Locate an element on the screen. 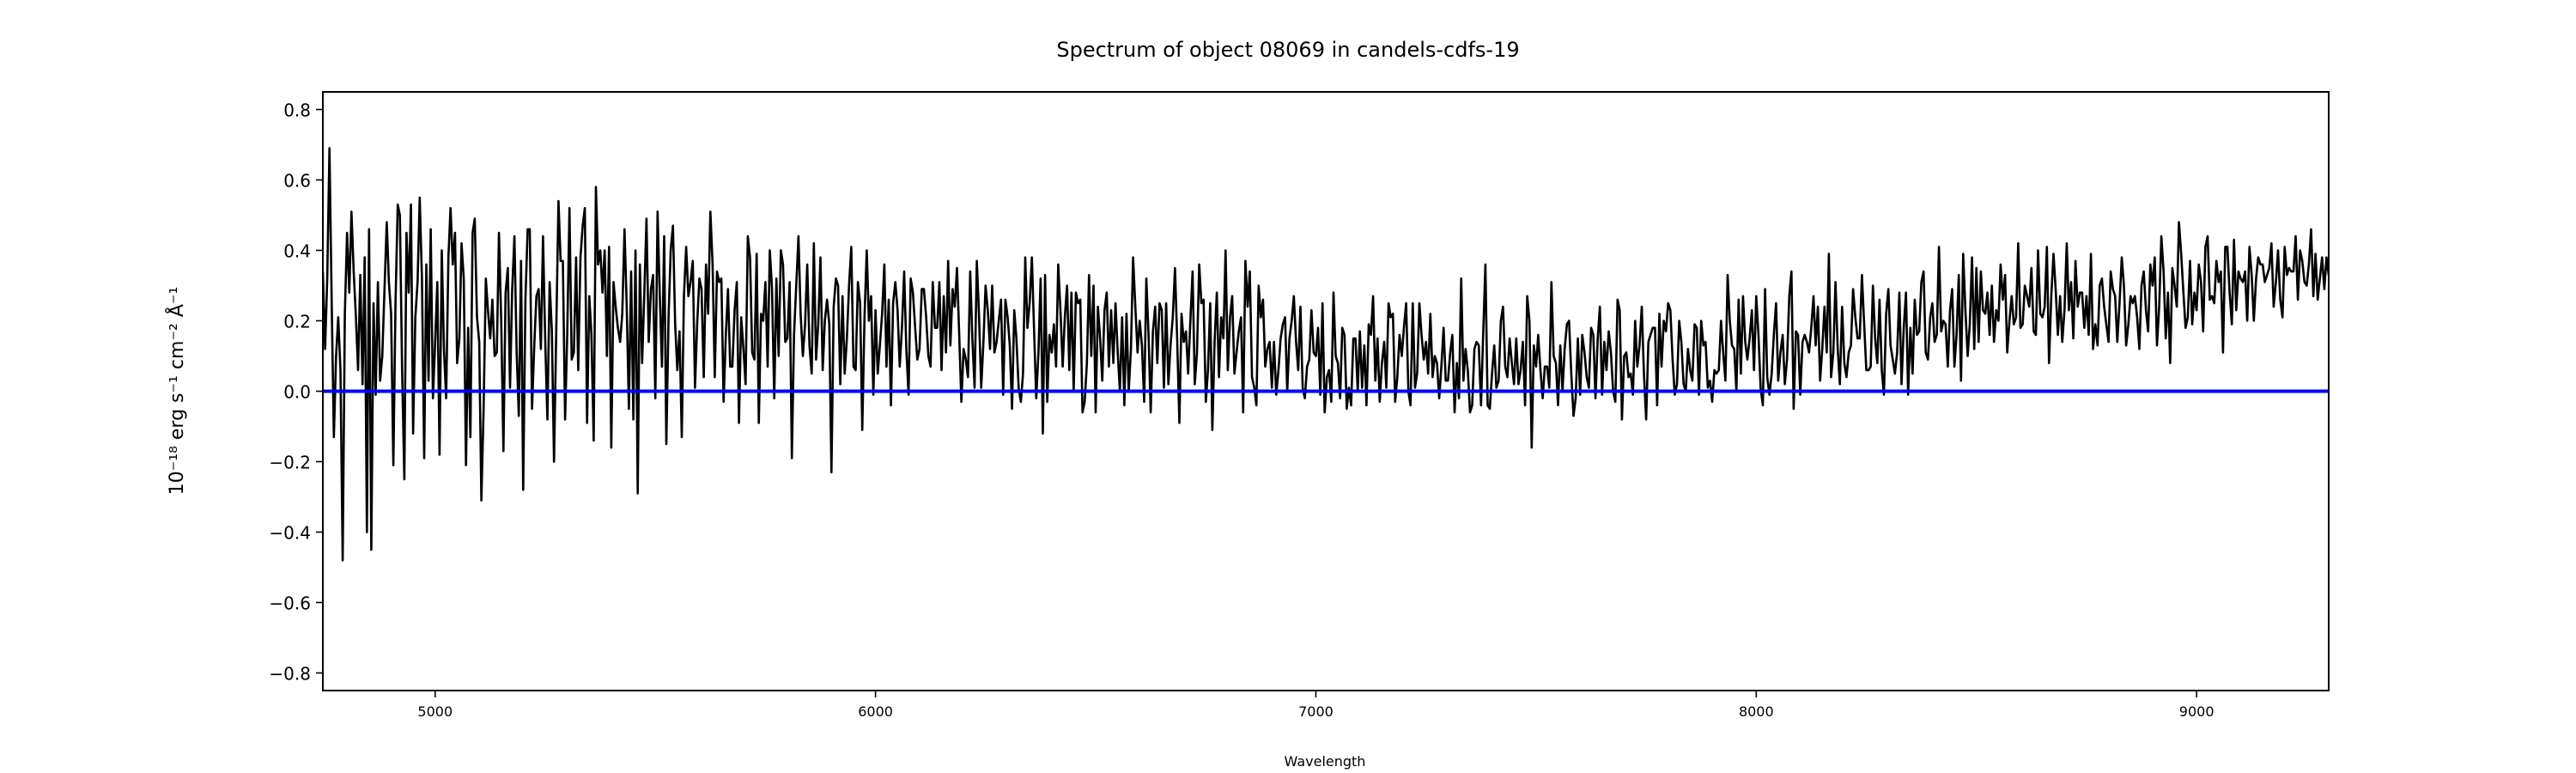 The height and width of the screenshot is (773, 2576). x-tick-label: 9000 is located at coordinates (2197, 711).